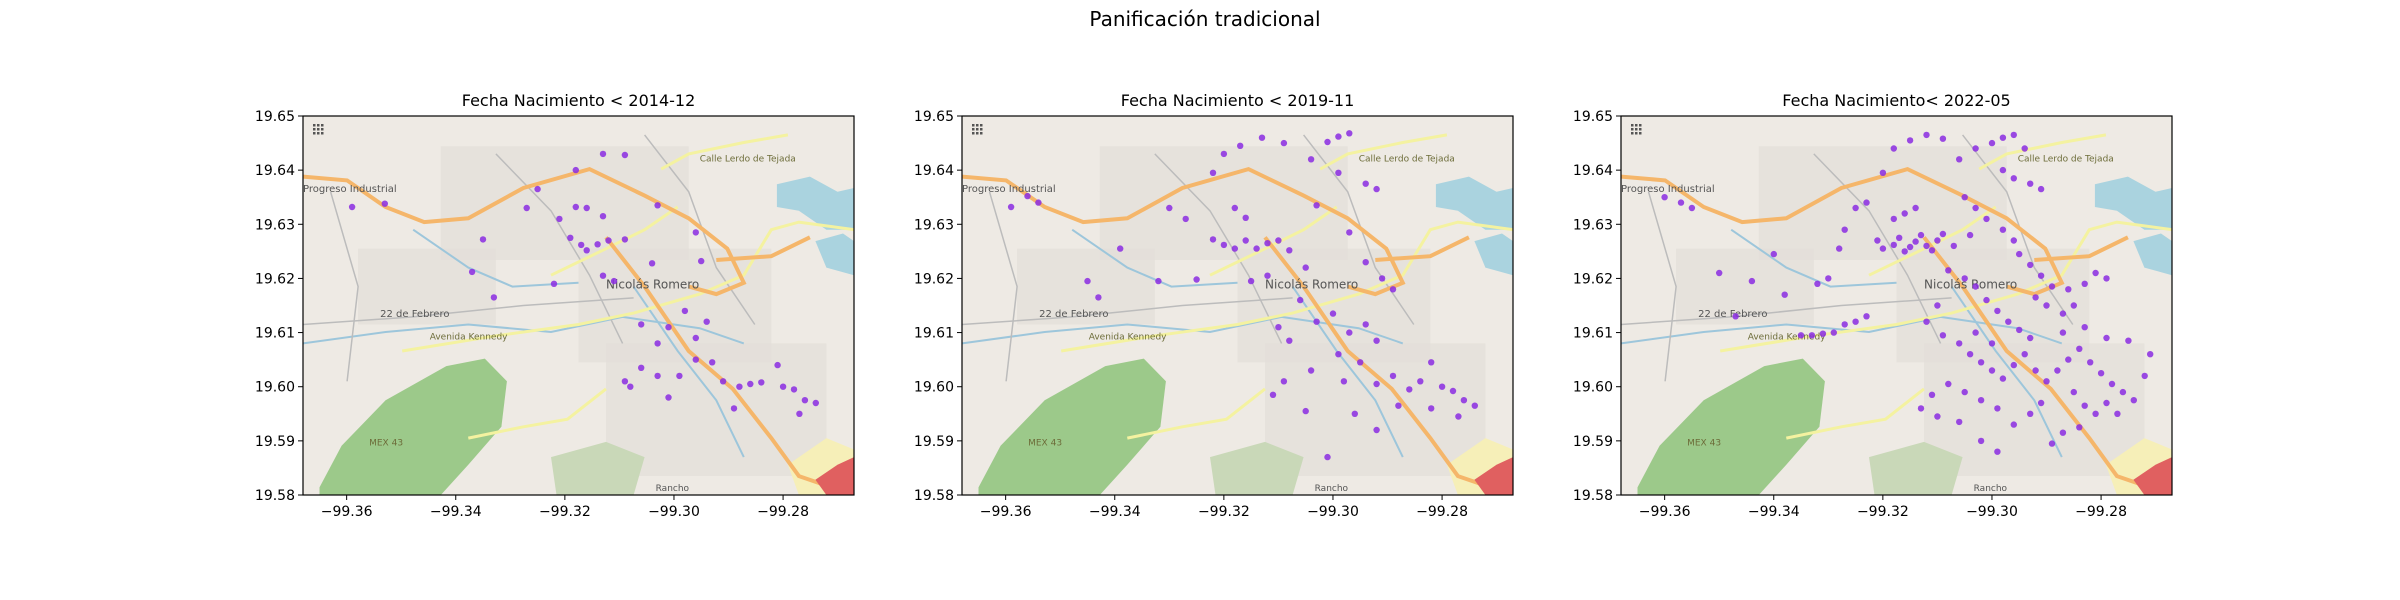 The width and height of the screenshot is (2400, 600). Describe the element at coordinates (1333, 512) in the screenshot. I see `x-tick-label: −99.30` at that location.